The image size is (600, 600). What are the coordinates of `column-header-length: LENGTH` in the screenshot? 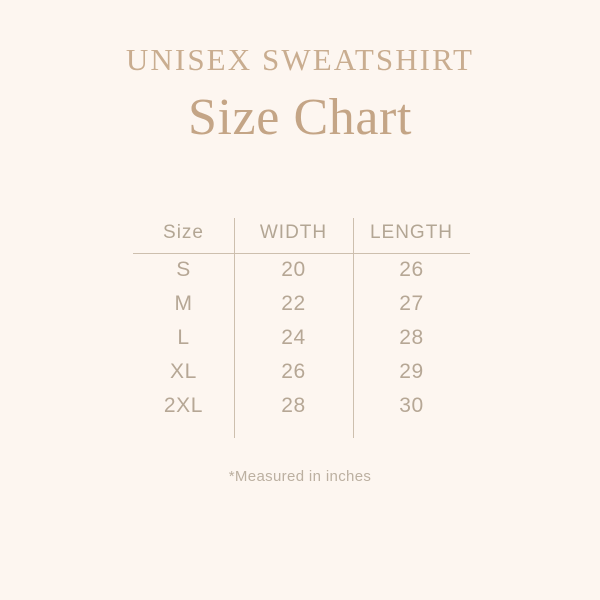 It's located at (411, 232).